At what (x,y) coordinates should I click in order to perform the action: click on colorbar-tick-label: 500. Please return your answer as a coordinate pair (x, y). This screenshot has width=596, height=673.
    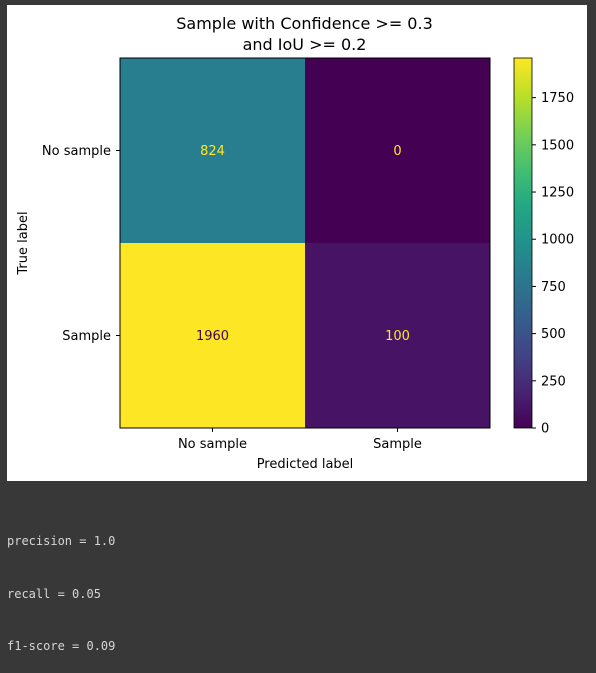
    Looking at the image, I should click on (553, 334).